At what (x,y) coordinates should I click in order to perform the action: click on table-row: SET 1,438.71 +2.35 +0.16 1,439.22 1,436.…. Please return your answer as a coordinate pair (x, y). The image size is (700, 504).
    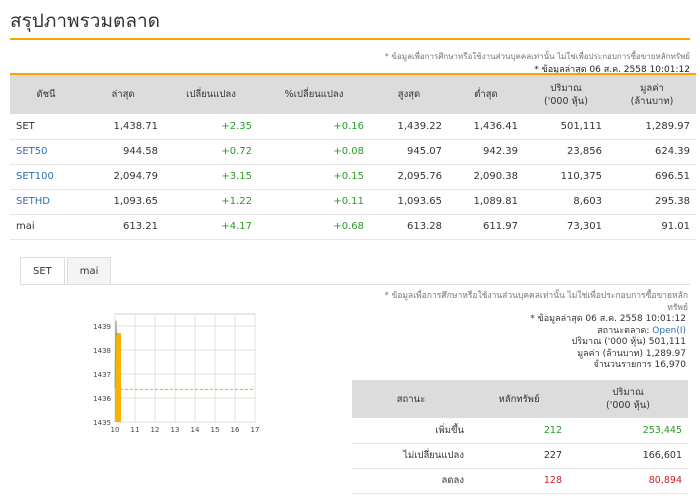
    Looking at the image, I should click on (353, 127).